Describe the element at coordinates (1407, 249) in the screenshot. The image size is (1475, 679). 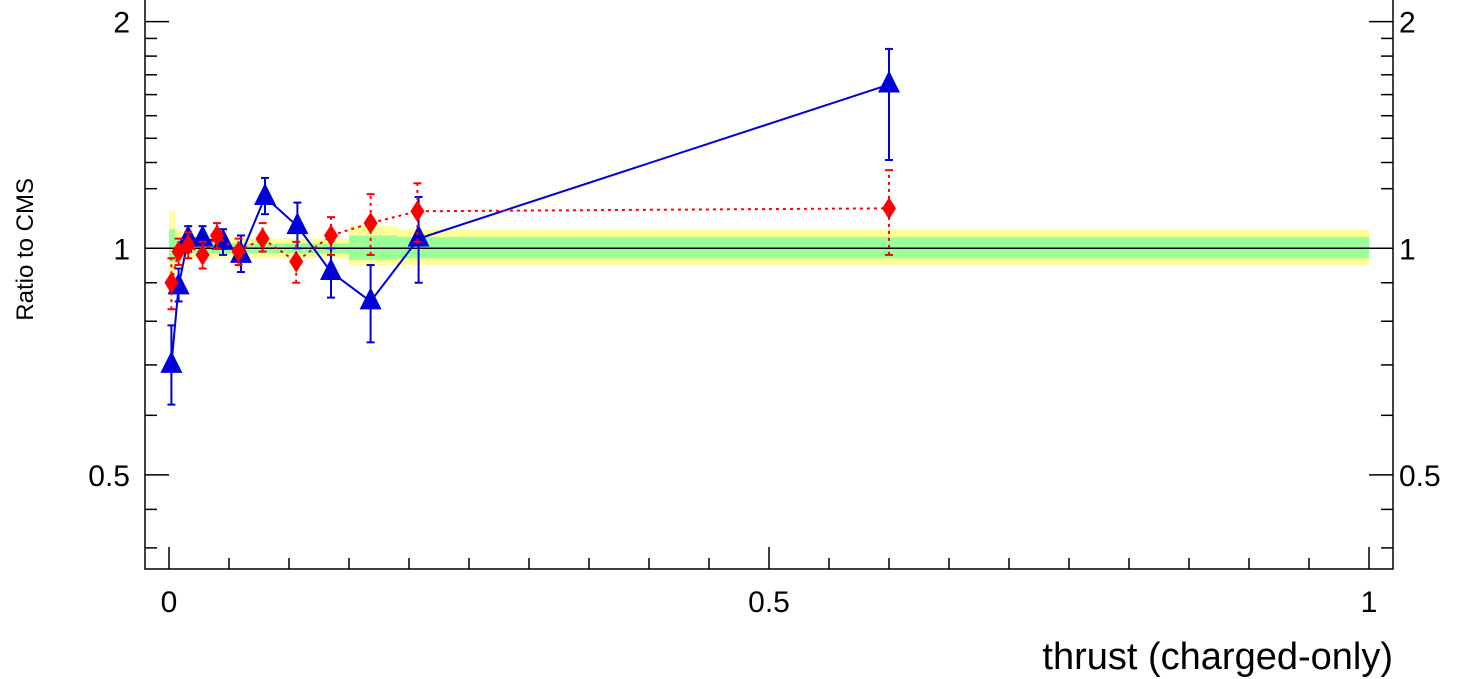
I see `y-tick-label-right: 1` at that location.